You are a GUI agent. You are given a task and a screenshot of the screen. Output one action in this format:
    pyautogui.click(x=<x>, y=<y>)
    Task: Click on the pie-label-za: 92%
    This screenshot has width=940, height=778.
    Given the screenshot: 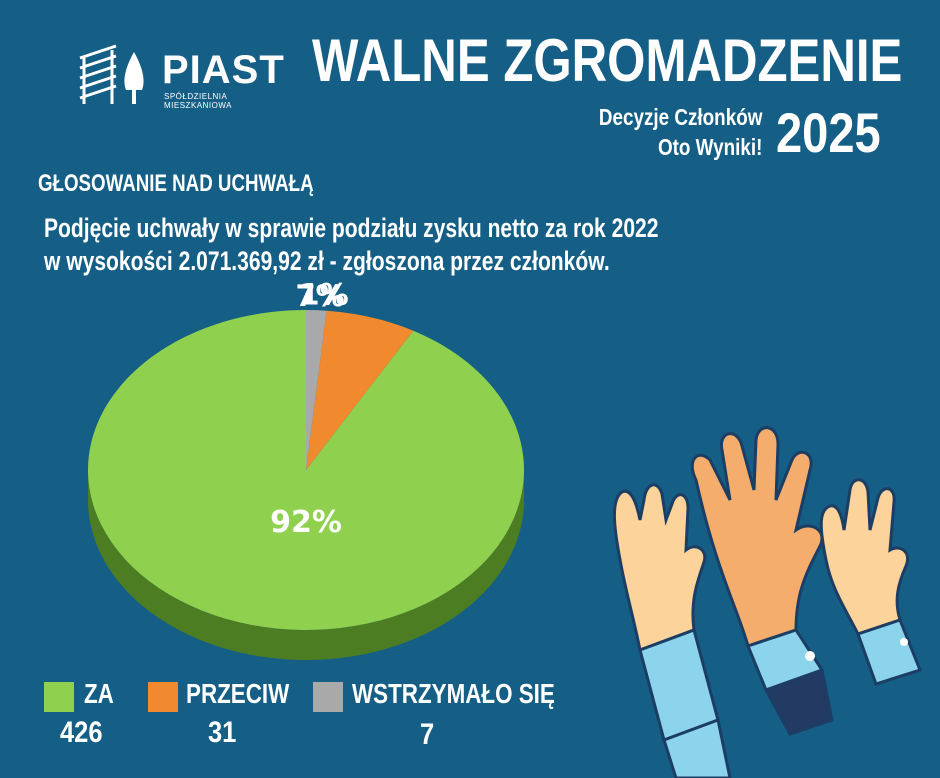 What is the action you would take?
    pyautogui.click(x=306, y=522)
    